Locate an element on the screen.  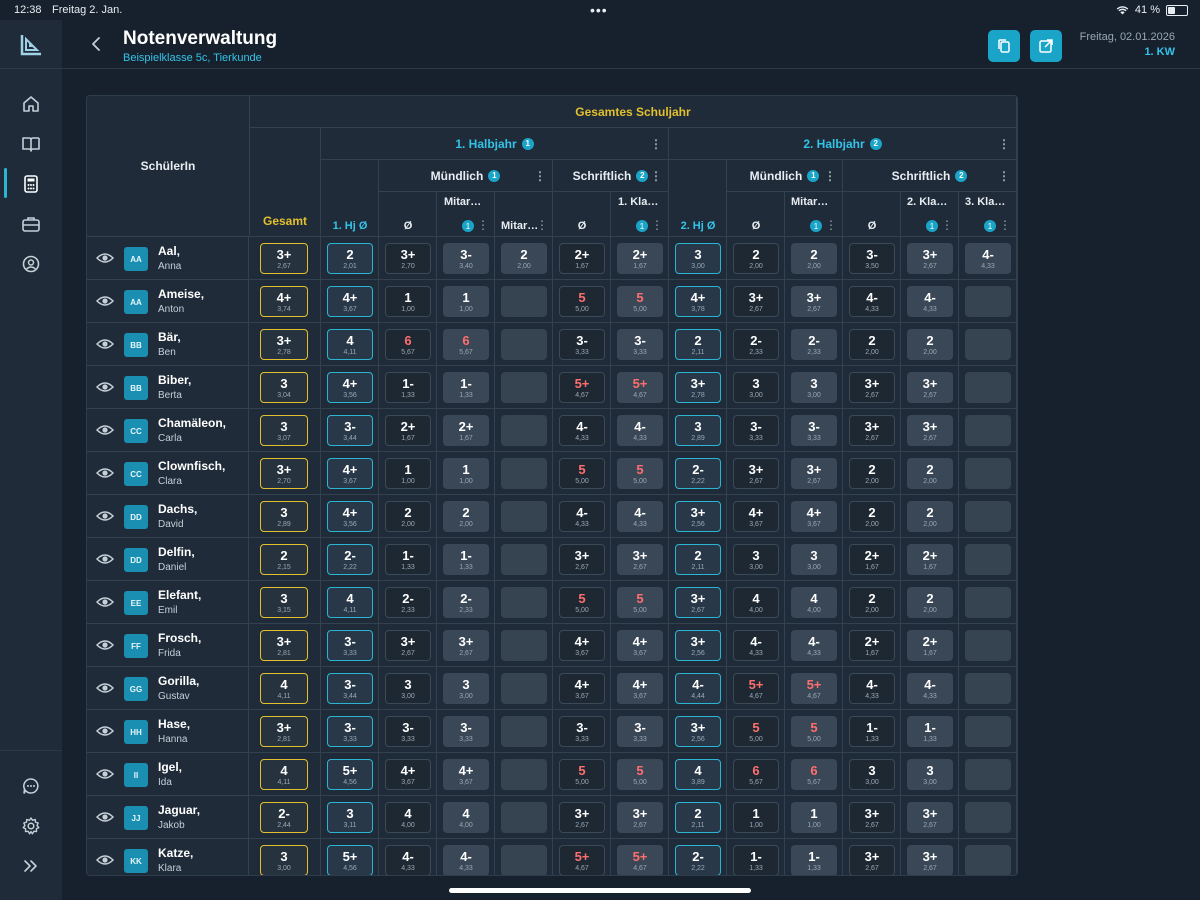
m1-mitarbeit2-header is located at coordinates (524, 214).